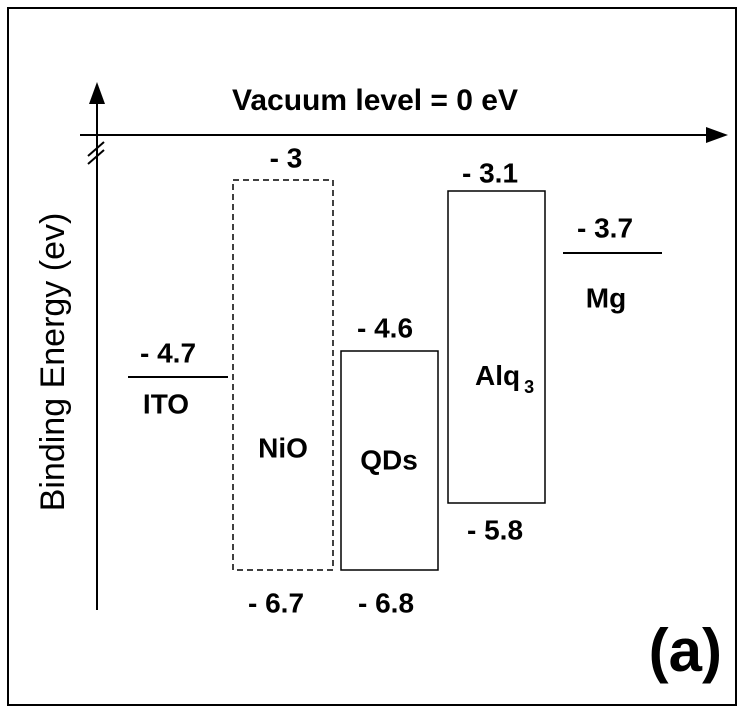 This screenshot has width=744, height=713. I want to click on material-label: ITO, so click(166, 403).